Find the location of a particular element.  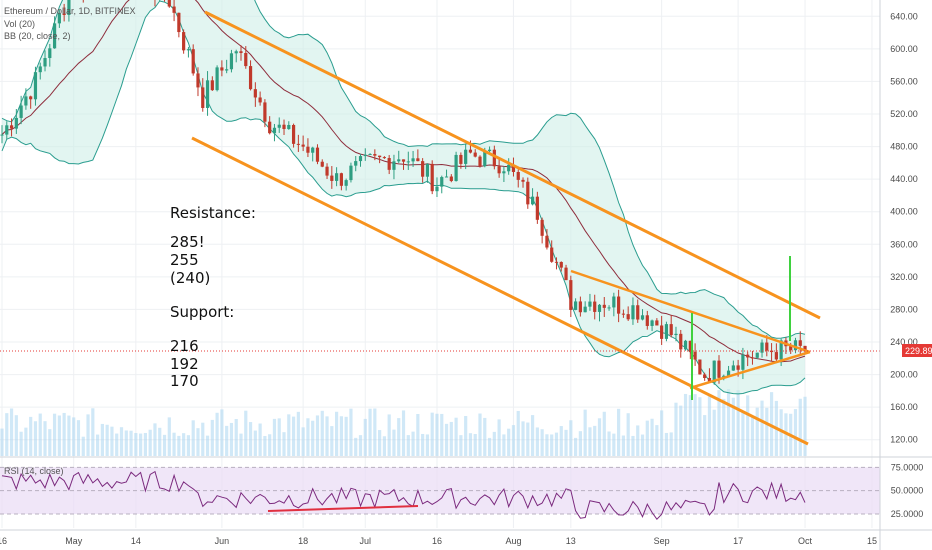

support-title: Support: is located at coordinates (202, 312).